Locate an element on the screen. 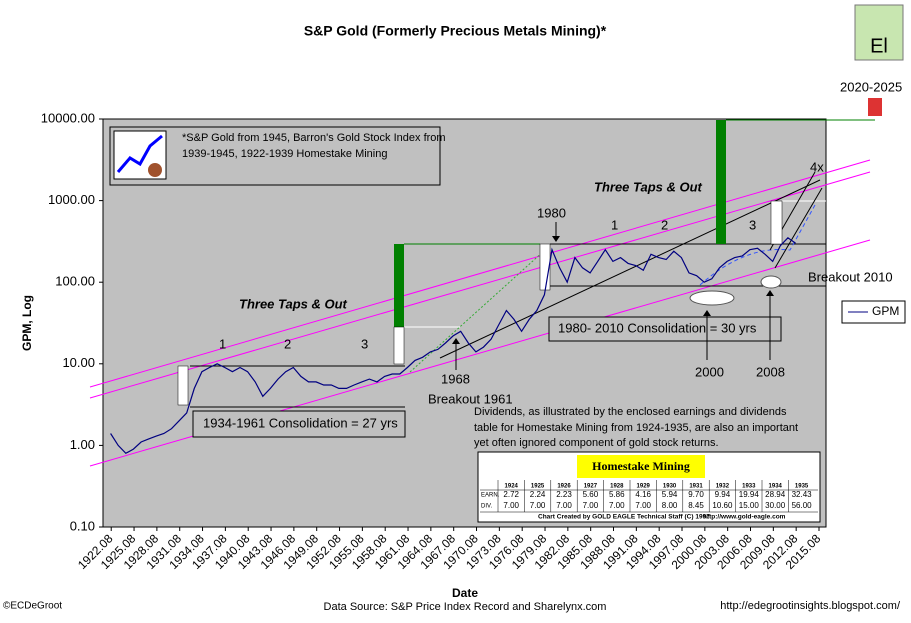 This screenshot has height=623, width=911. y-tick-label: 100.00 is located at coordinates (75, 281).